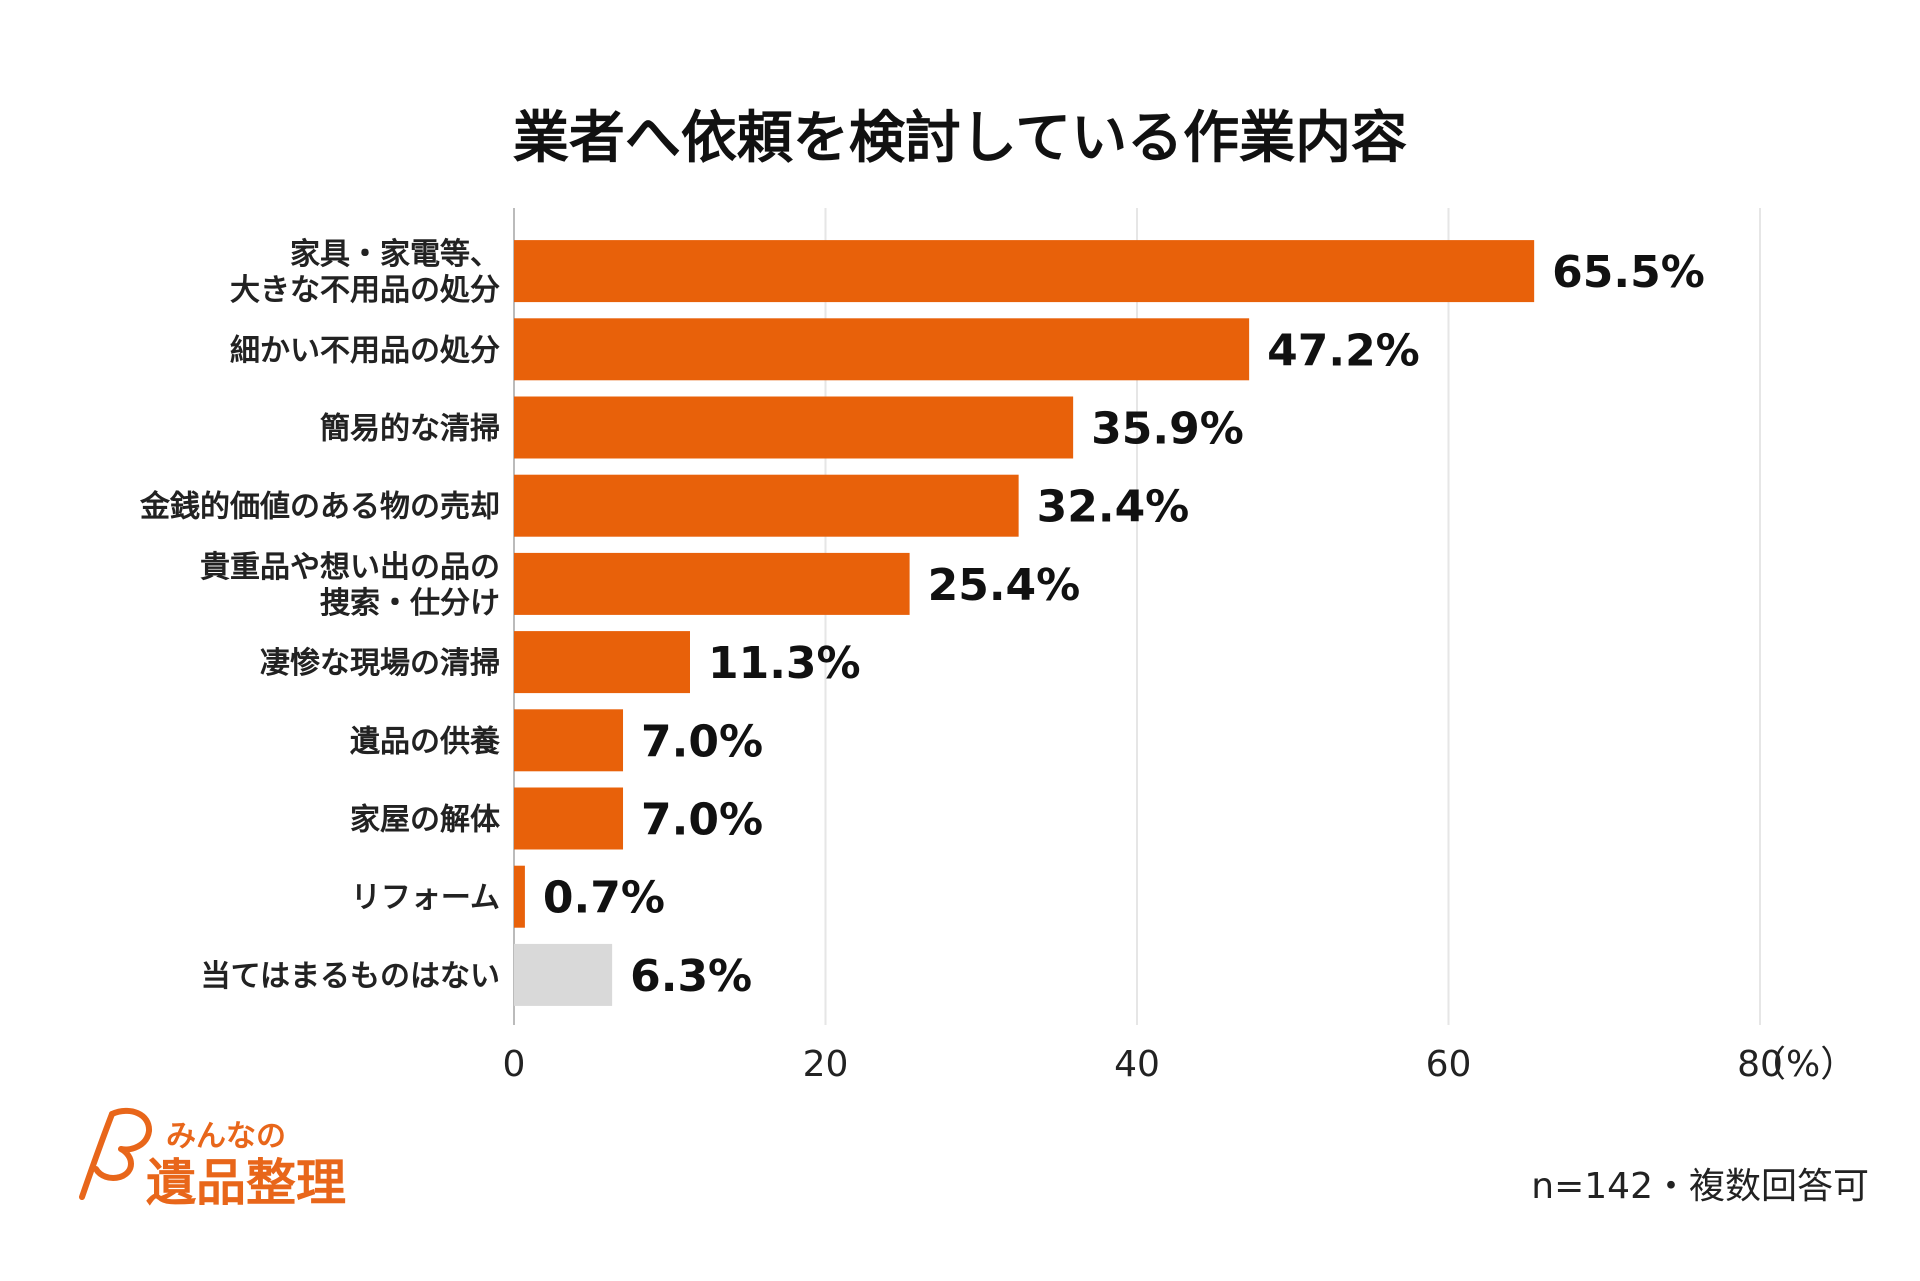 This screenshot has height=1281, width=1920. Describe the element at coordinates (1760, 1064) in the screenshot. I see `x-tick-label: 80` at that location.